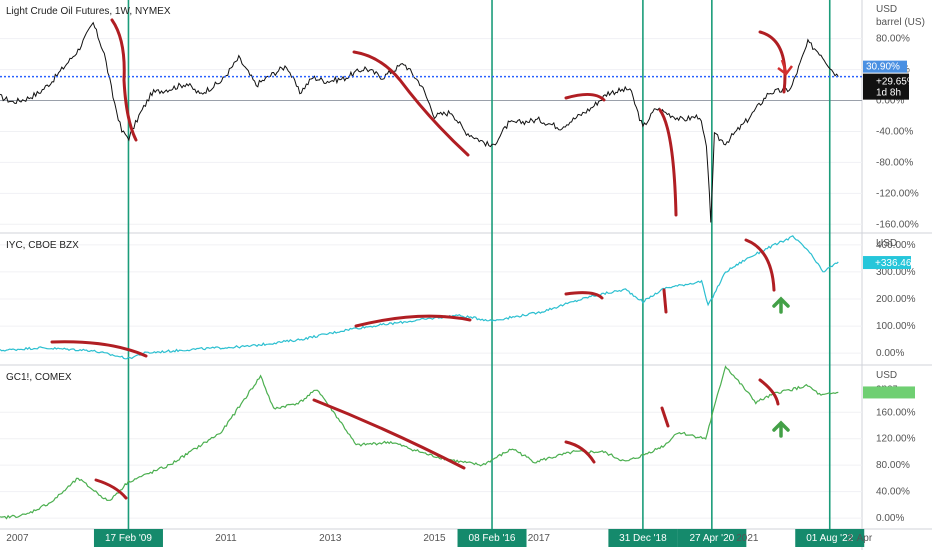 The height and width of the screenshot is (550, 932). I want to click on down-arrow-icon, so click(785, 67).